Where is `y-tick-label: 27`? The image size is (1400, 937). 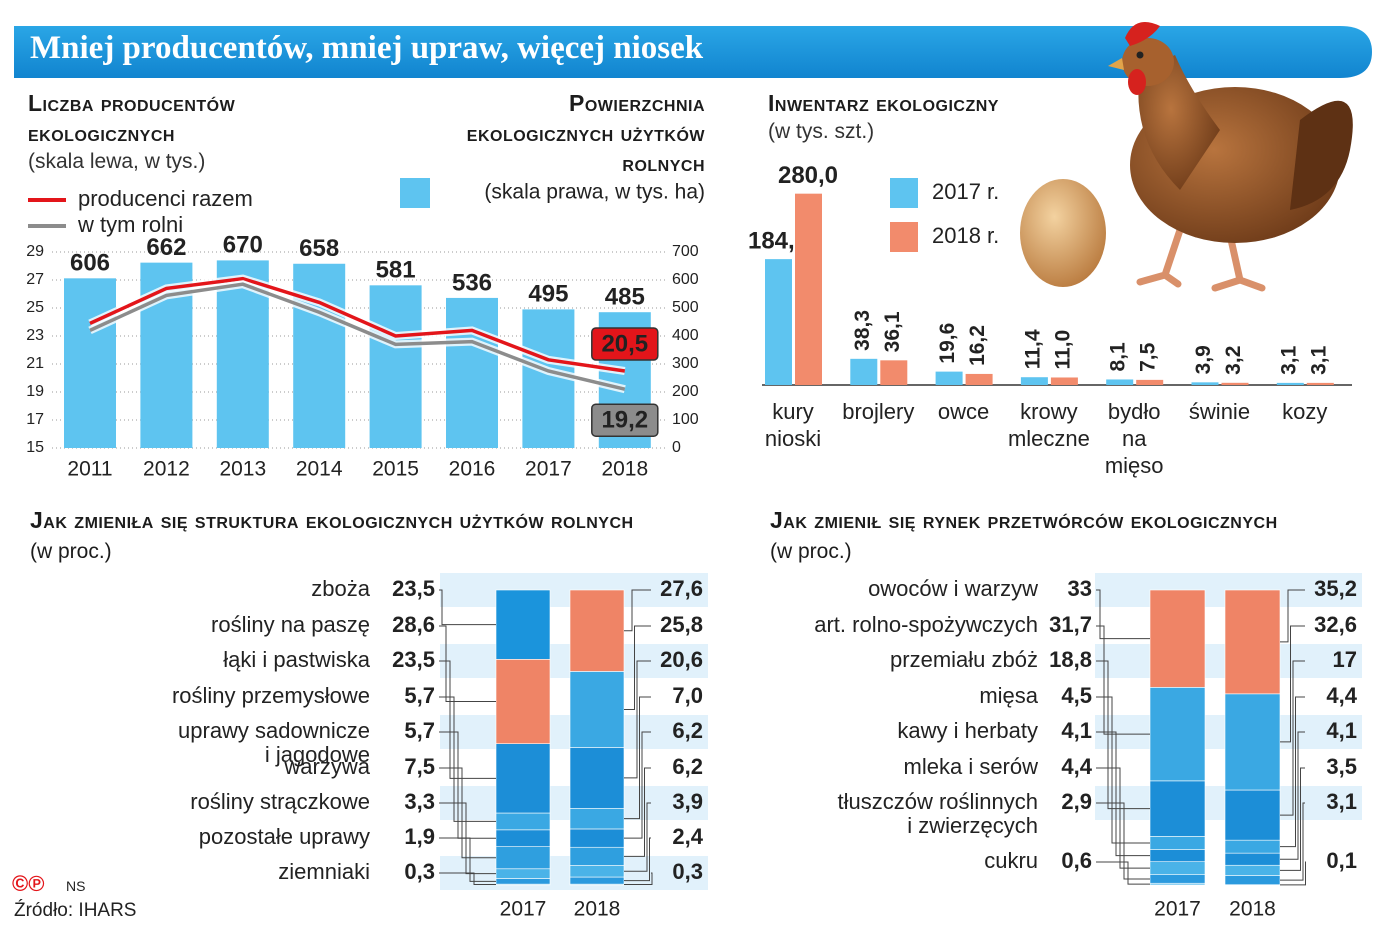
y-tick-label: 27 is located at coordinates (35, 279).